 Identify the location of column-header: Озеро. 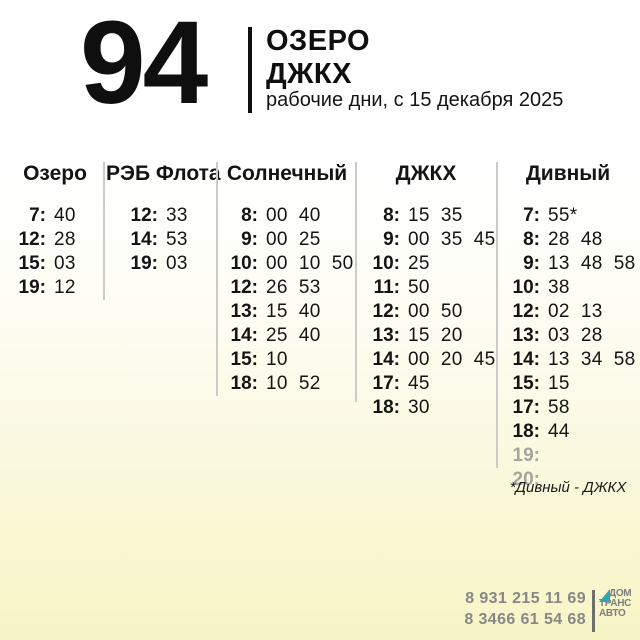
(55, 173).